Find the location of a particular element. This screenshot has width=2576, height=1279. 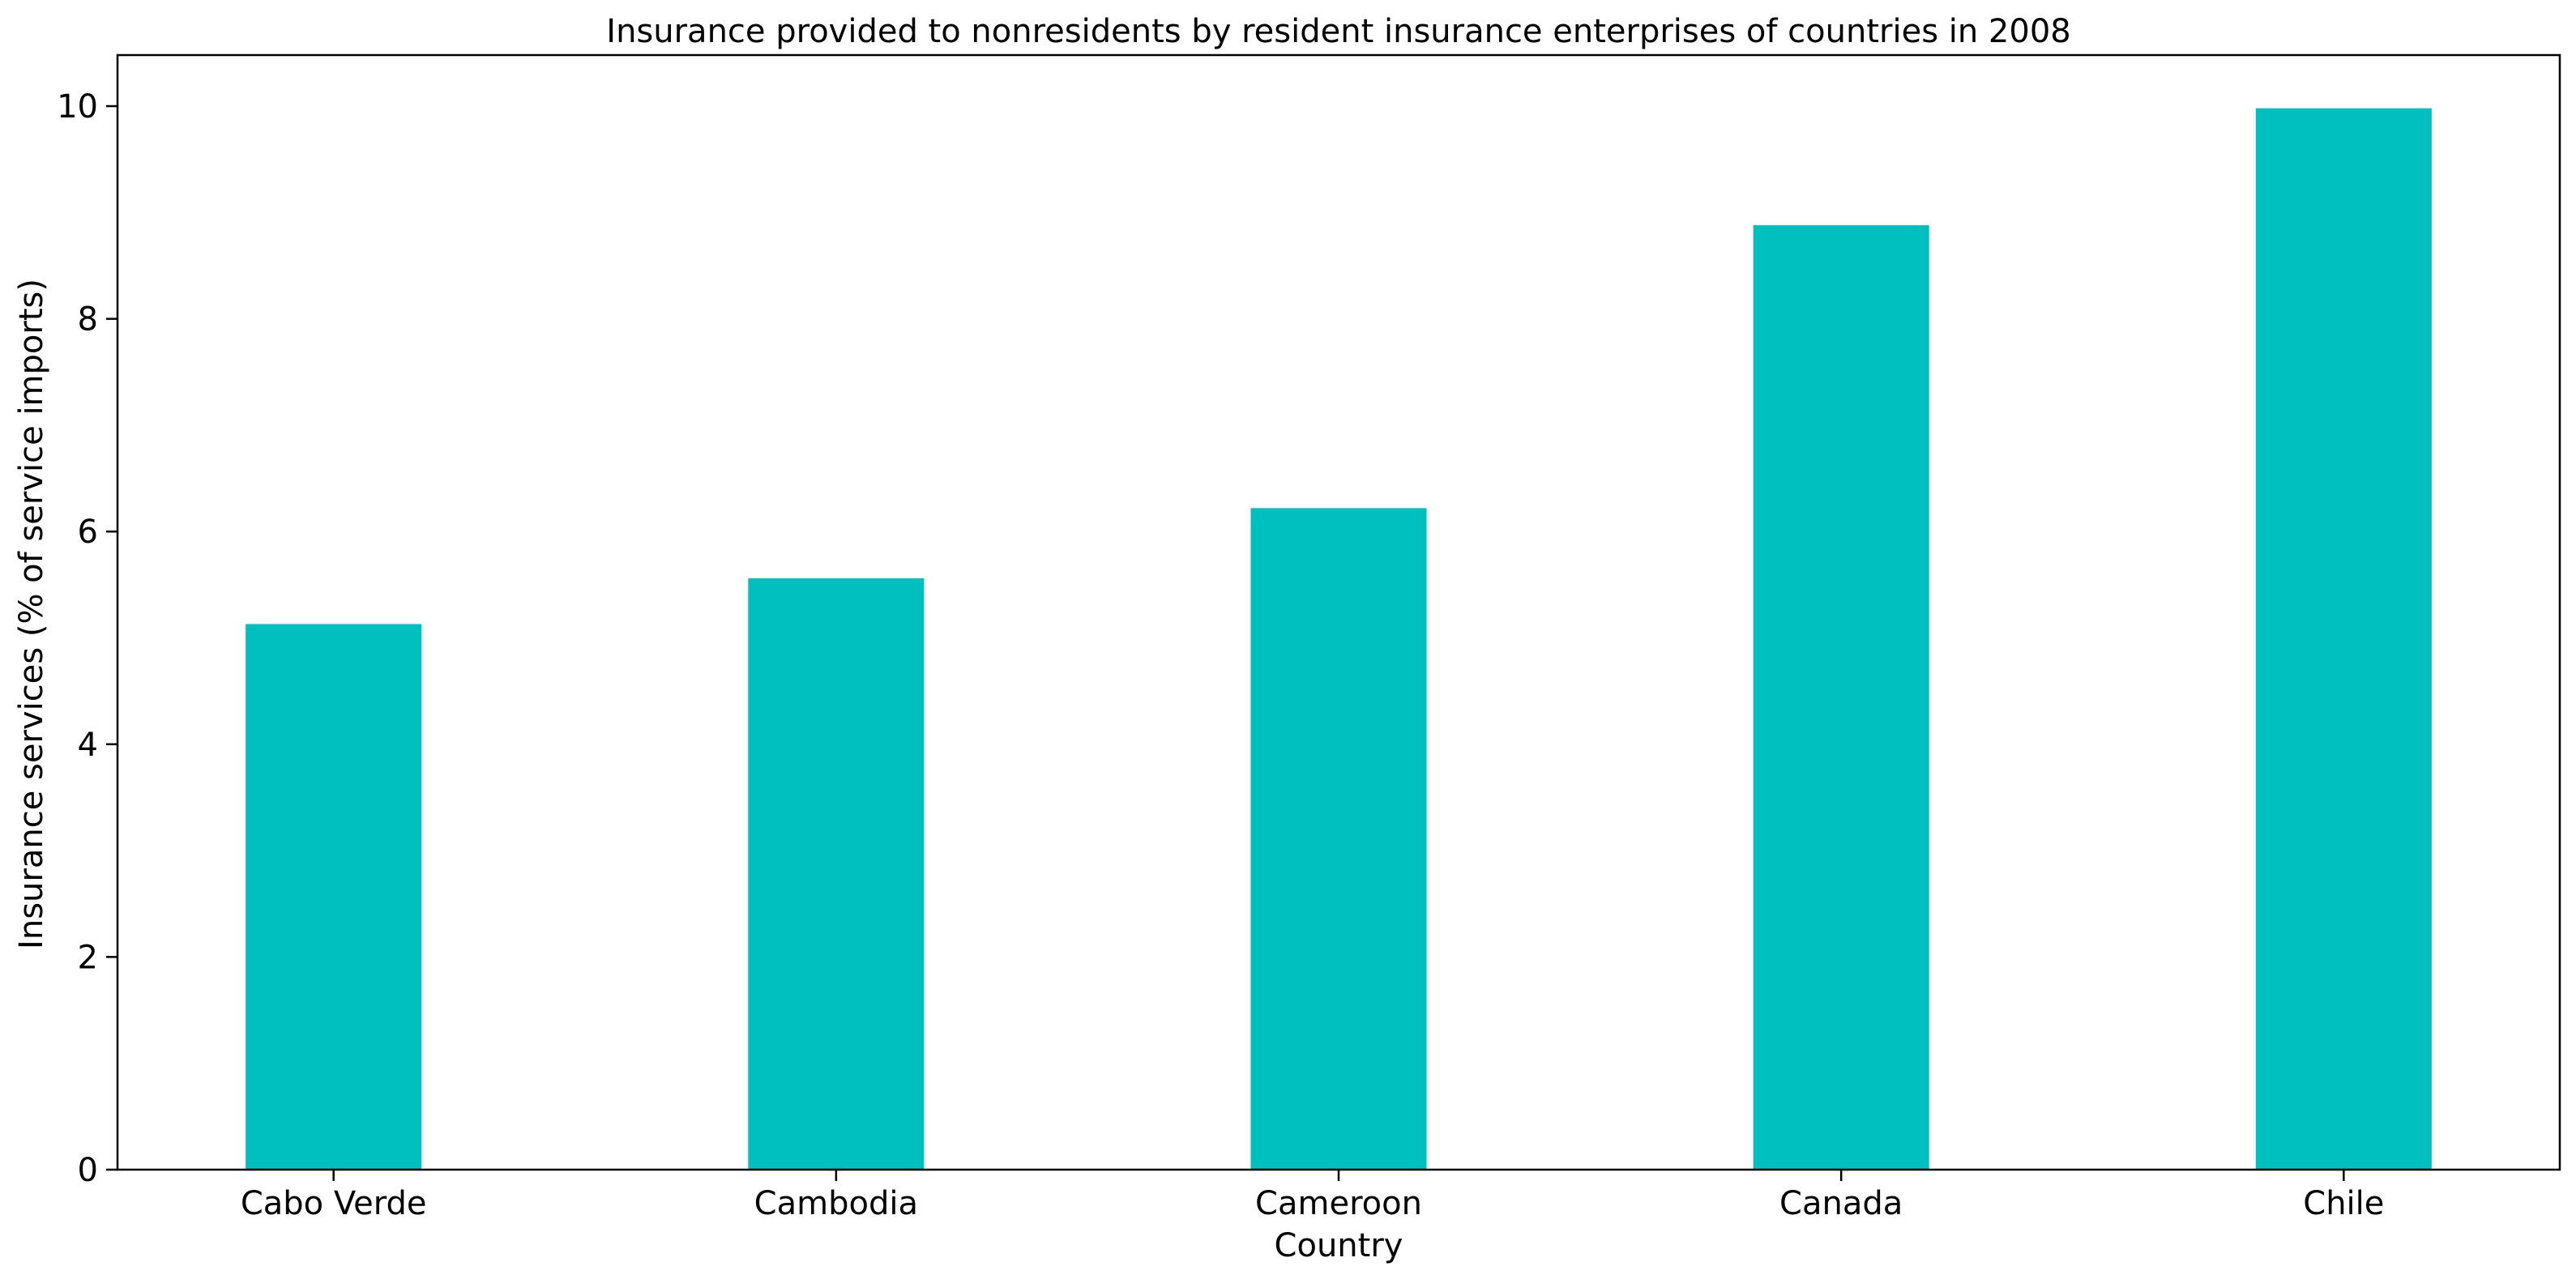

x-tick-label: Cabo Verde is located at coordinates (334, 1203).